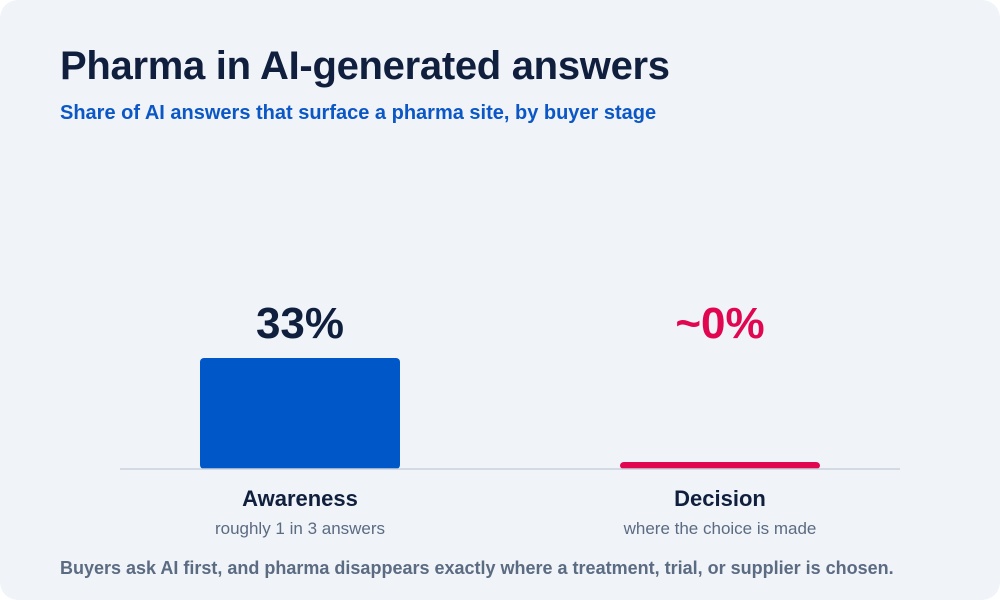 Image resolution: width=1000 pixels, height=600 pixels. What do you see at coordinates (300, 413) in the screenshot?
I see `bar-awareness` at bounding box center [300, 413].